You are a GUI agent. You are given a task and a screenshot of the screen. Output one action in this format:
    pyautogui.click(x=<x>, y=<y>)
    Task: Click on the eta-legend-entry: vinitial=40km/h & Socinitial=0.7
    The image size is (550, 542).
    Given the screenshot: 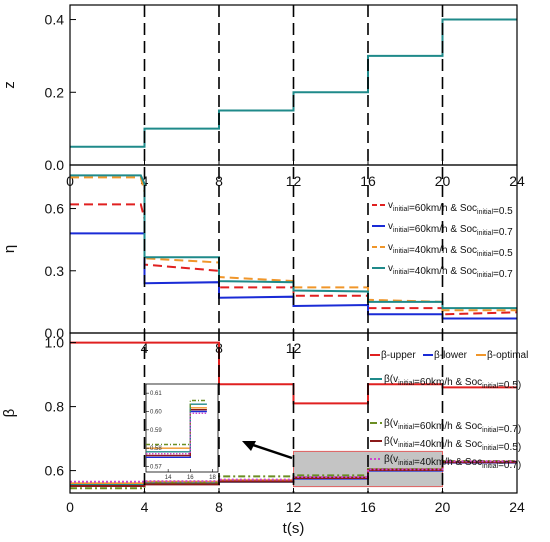 What is the action you would take?
    pyautogui.click(x=450, y=271)
    